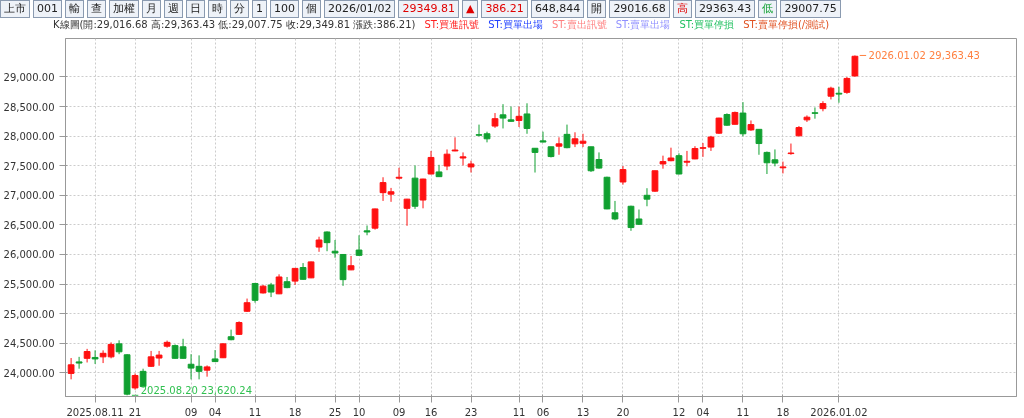 The width and height of the screenshot is (1024, 418). Describe the element at coordinates (96, 9) in the screenshot. I see `text: 查` at that location.